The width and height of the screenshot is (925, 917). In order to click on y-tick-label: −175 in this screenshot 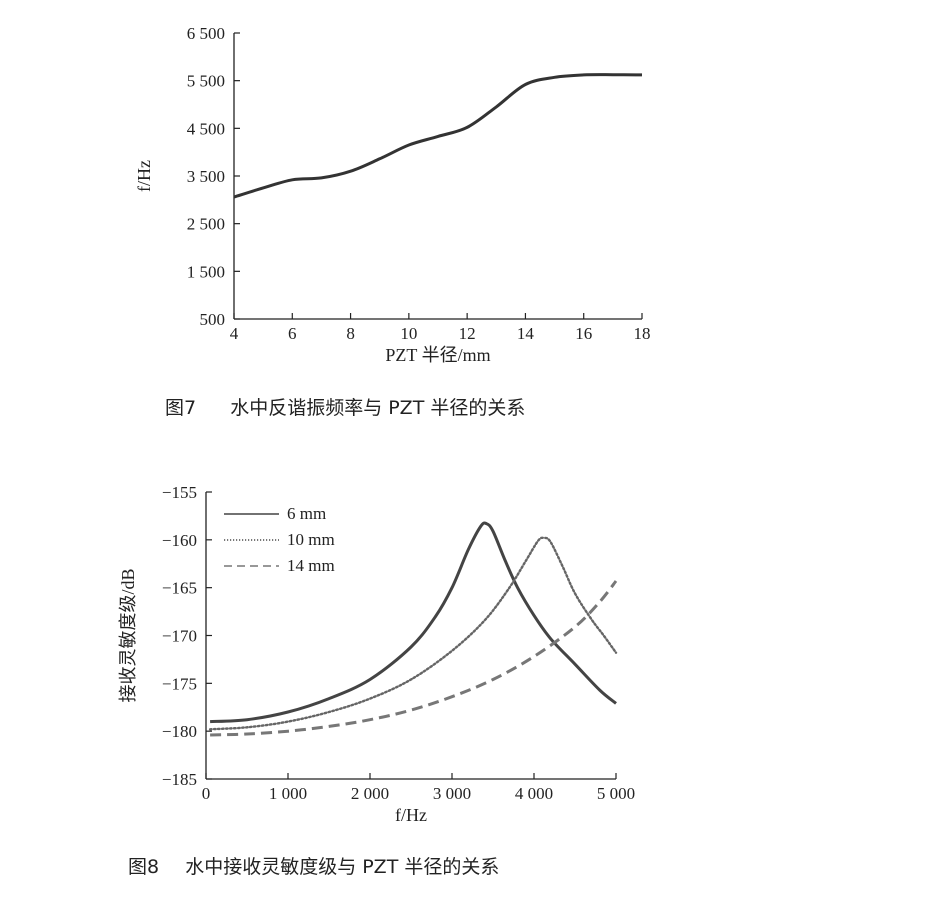, I will do `click(179, 683)`.